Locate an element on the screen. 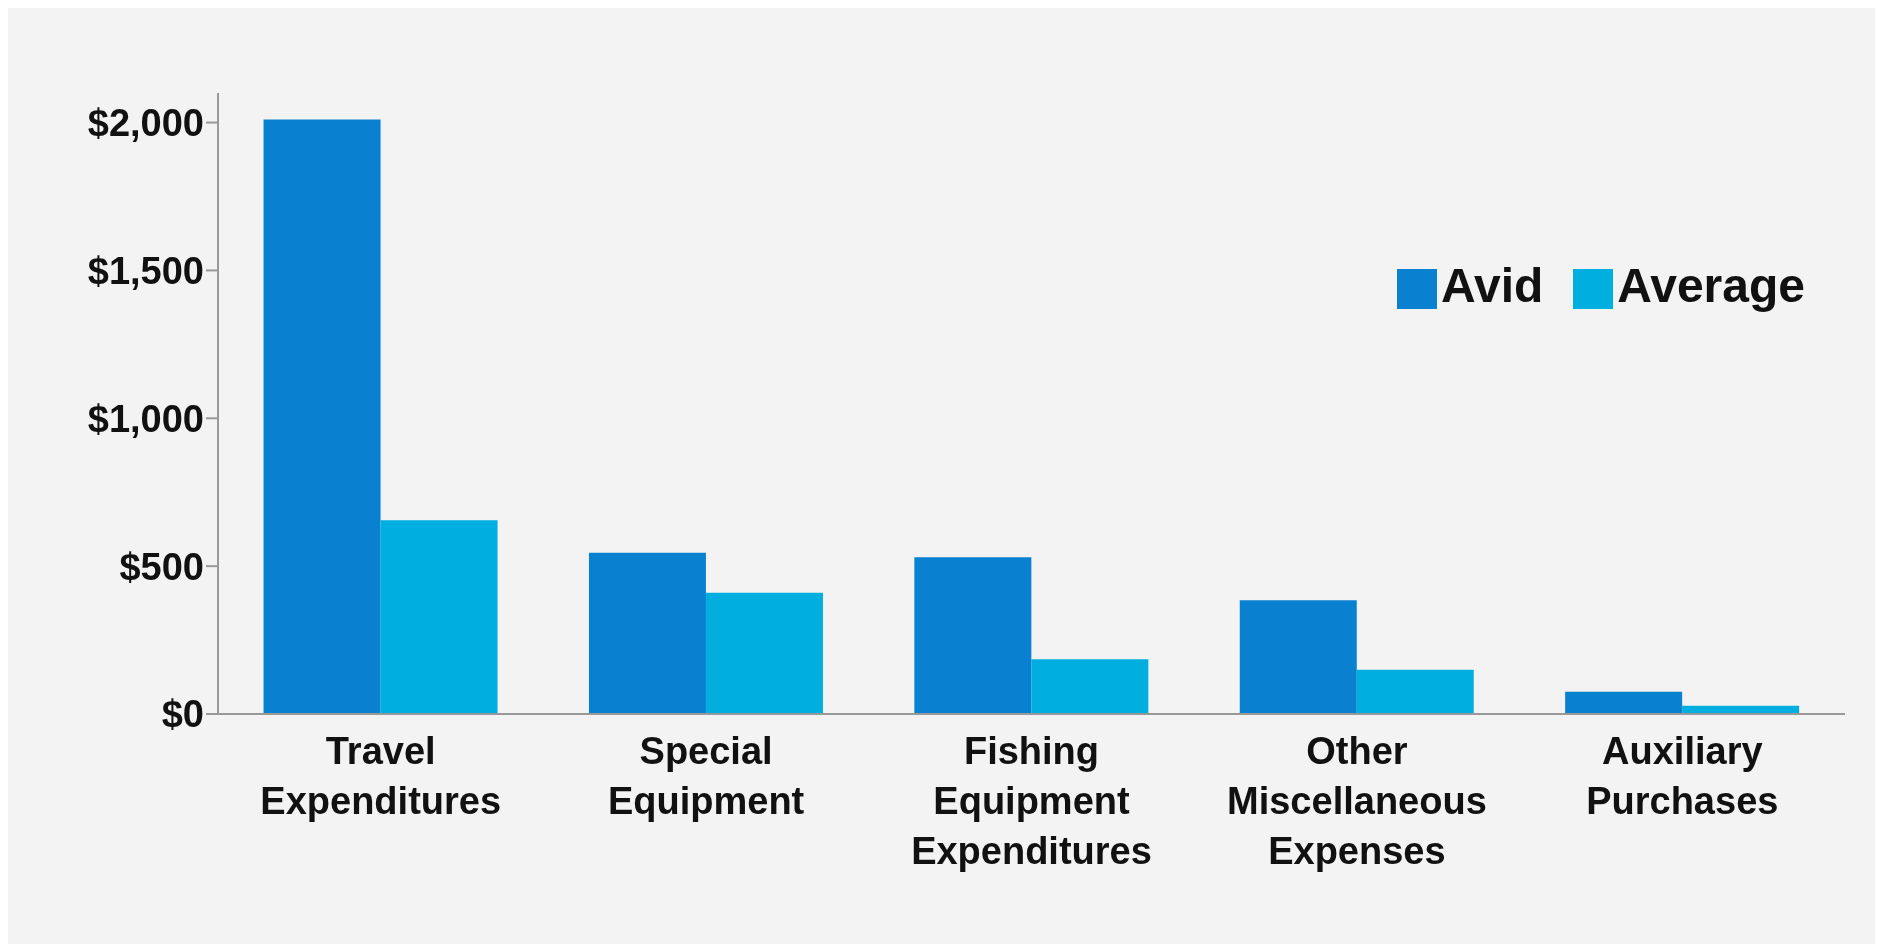 The image size is (1883, 952). legend-label: Average is located at coordinates (1711, 285).